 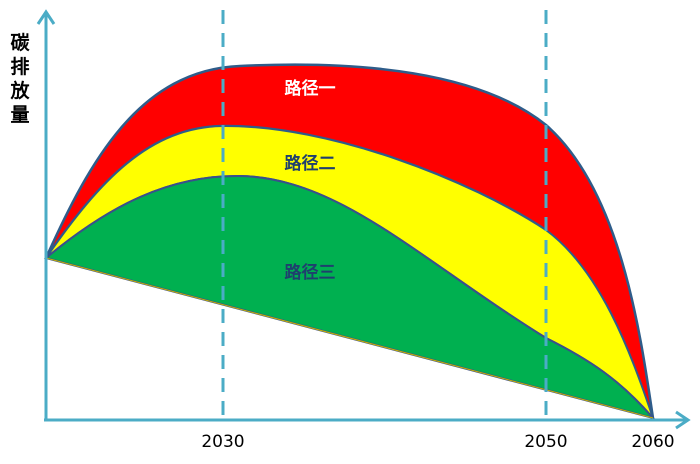 What do you see at coordinates (683, 420) in the screenshot?
I see `x-axis-arrow-icon` at bounding box center [683, 420].